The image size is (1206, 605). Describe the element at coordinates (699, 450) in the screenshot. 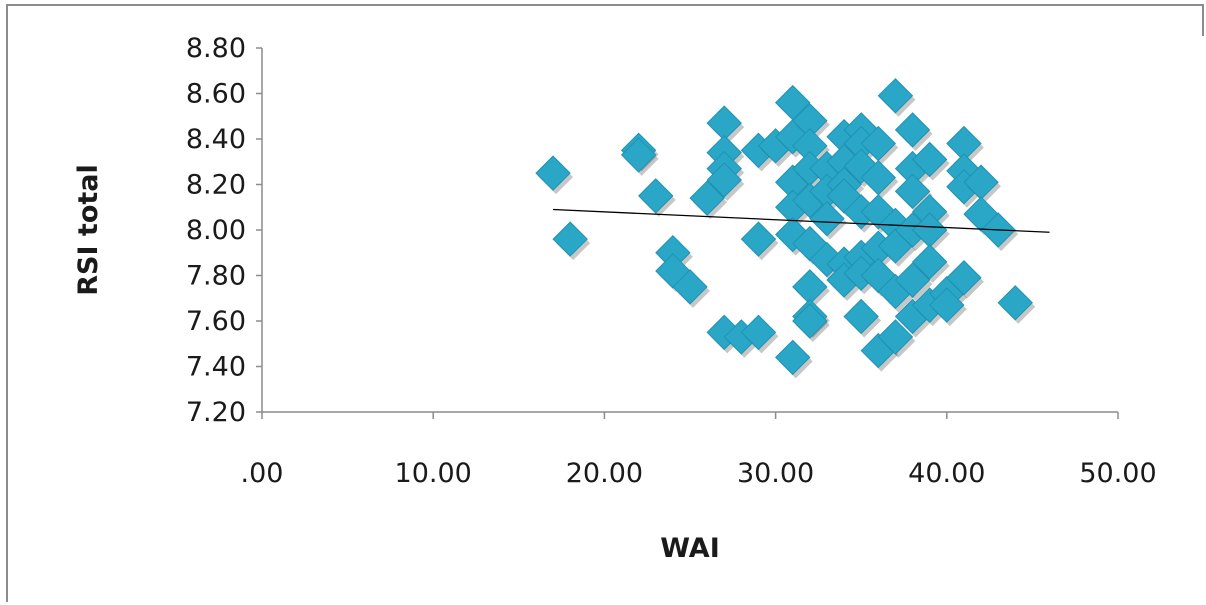

I see `x-axis: .00 10.00 20.00 30.00 40.00 50.00` at that location.